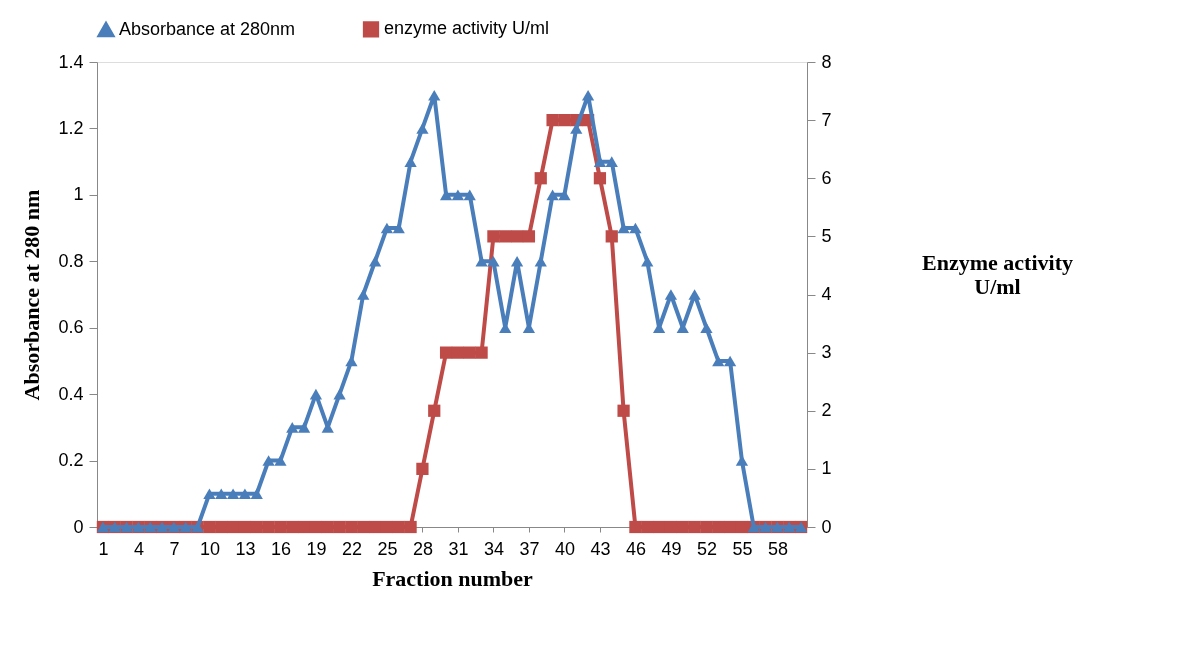 This screenshot has width=1202, height=672. I want to click on x-tick-label: 10, so click(209, 548).